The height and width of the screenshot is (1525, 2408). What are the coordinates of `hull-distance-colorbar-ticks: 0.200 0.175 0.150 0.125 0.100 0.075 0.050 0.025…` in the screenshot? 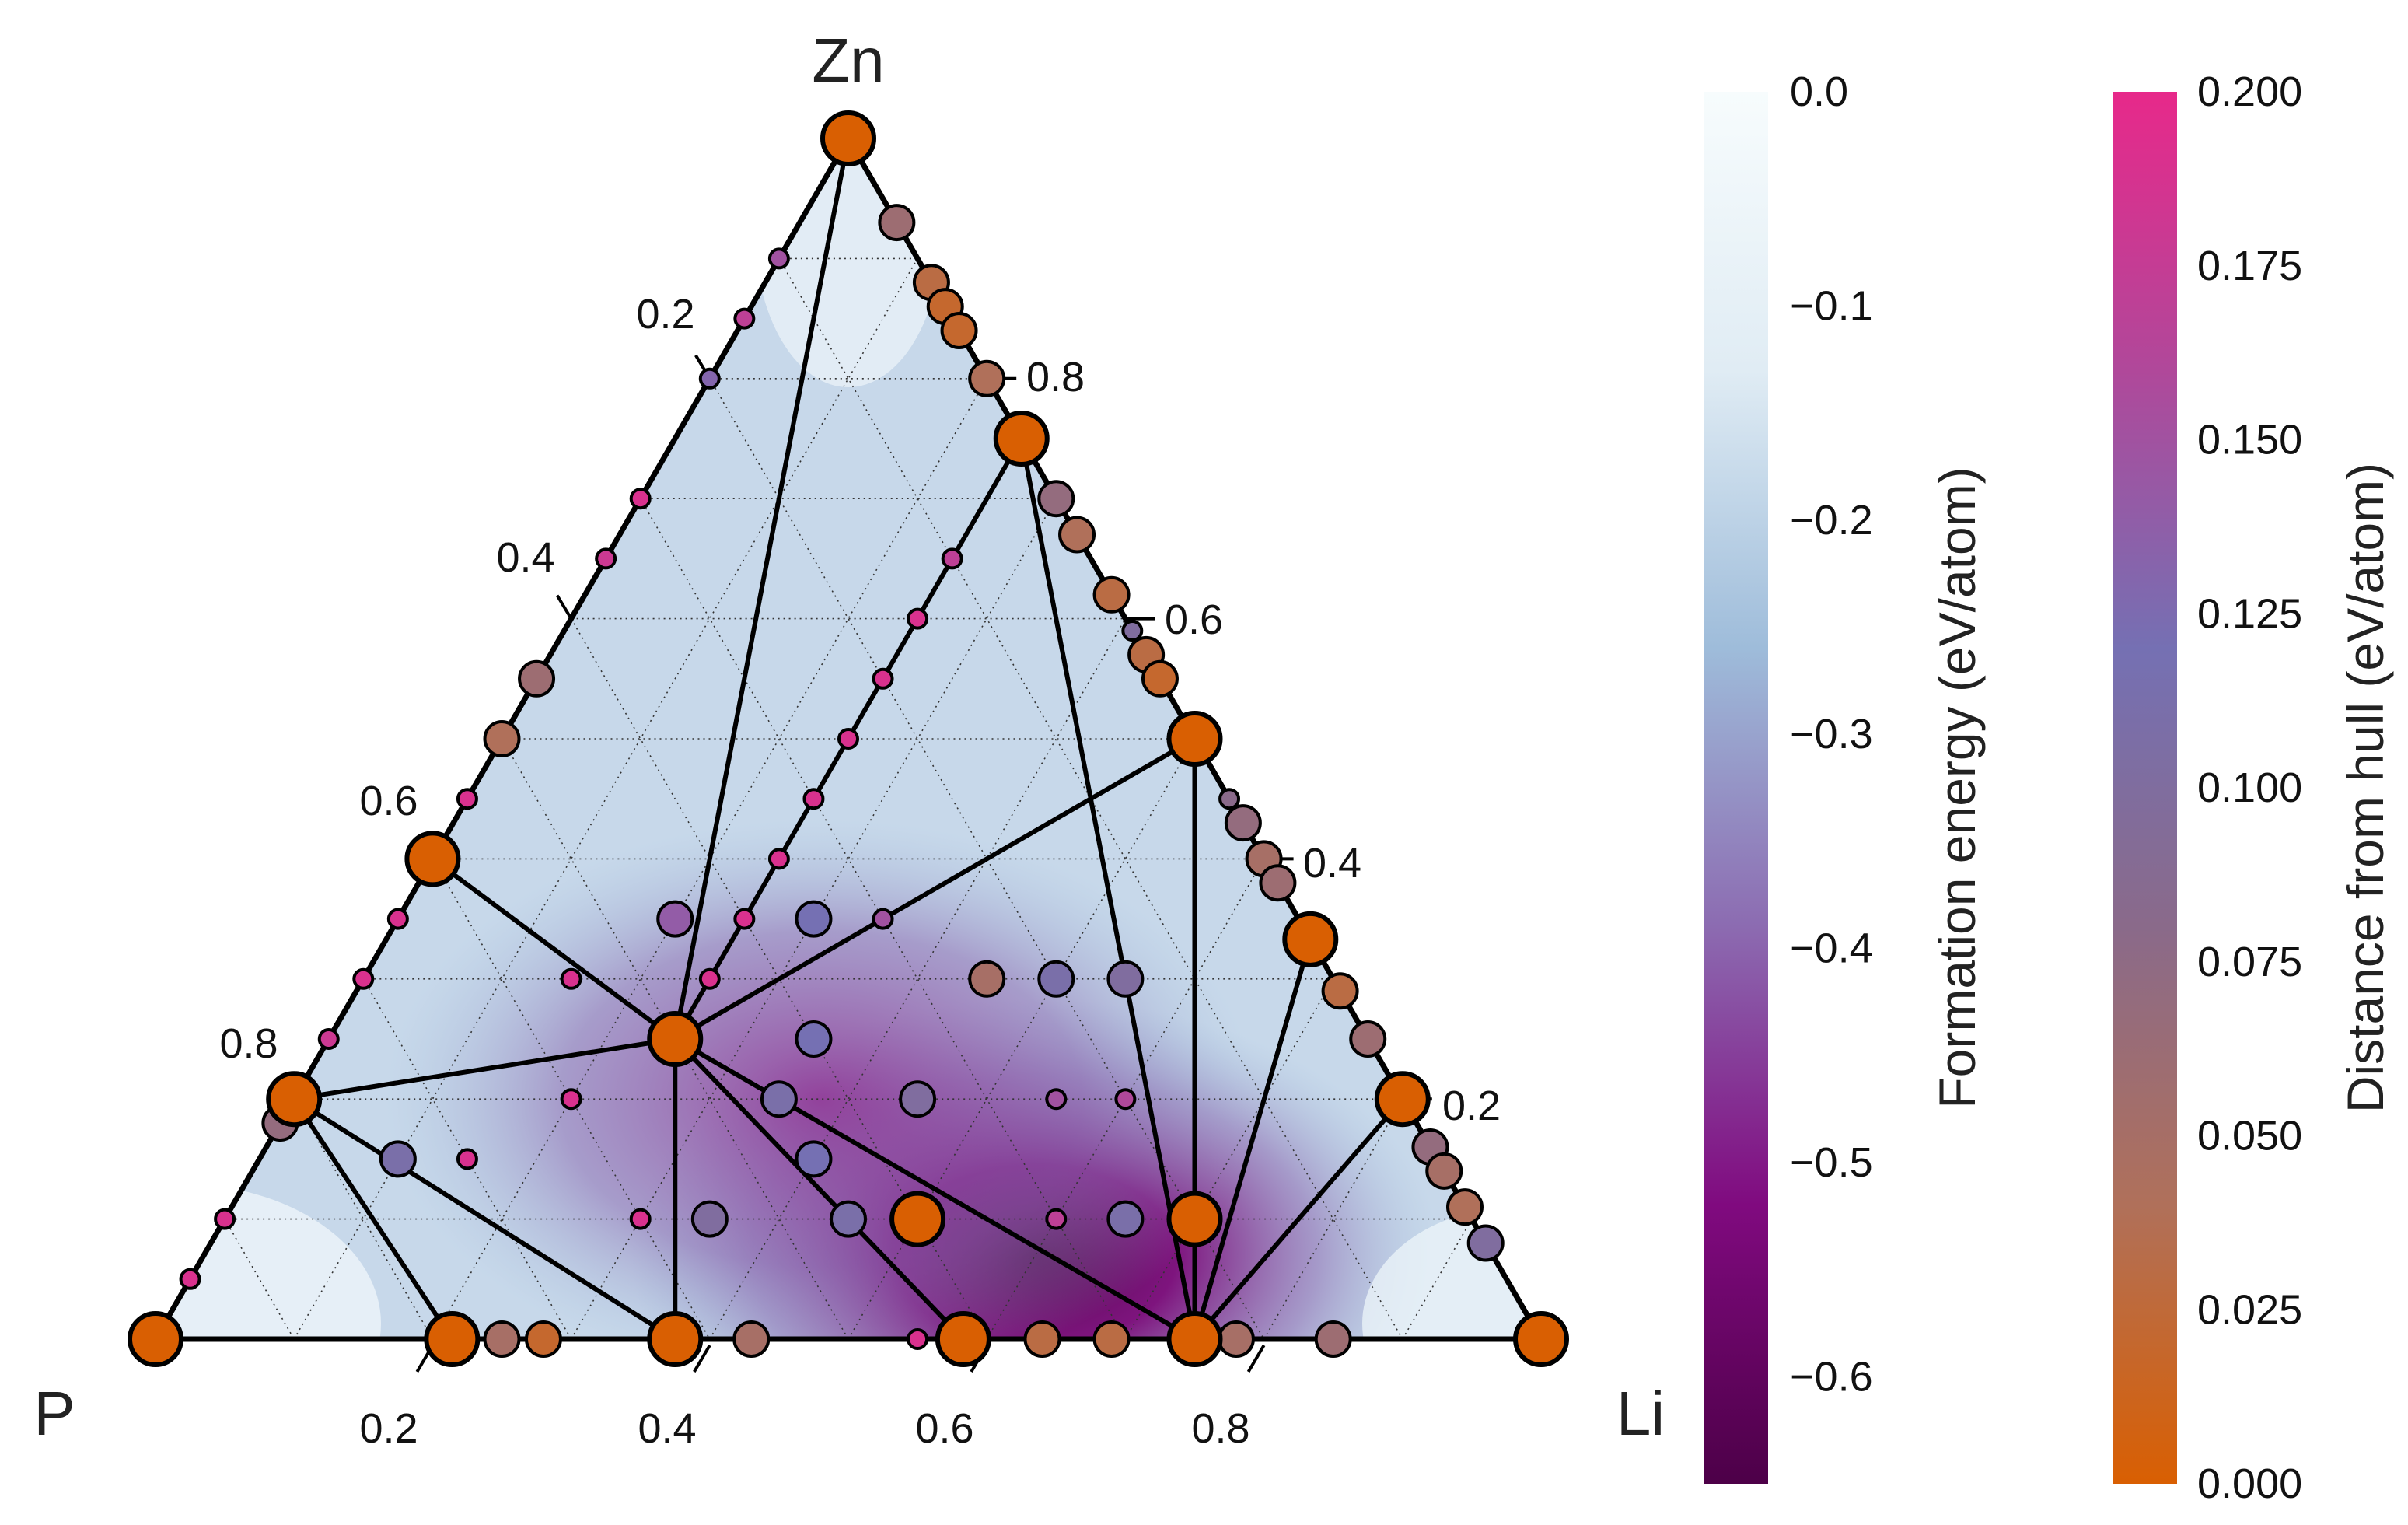 It's located at (2249, 788).